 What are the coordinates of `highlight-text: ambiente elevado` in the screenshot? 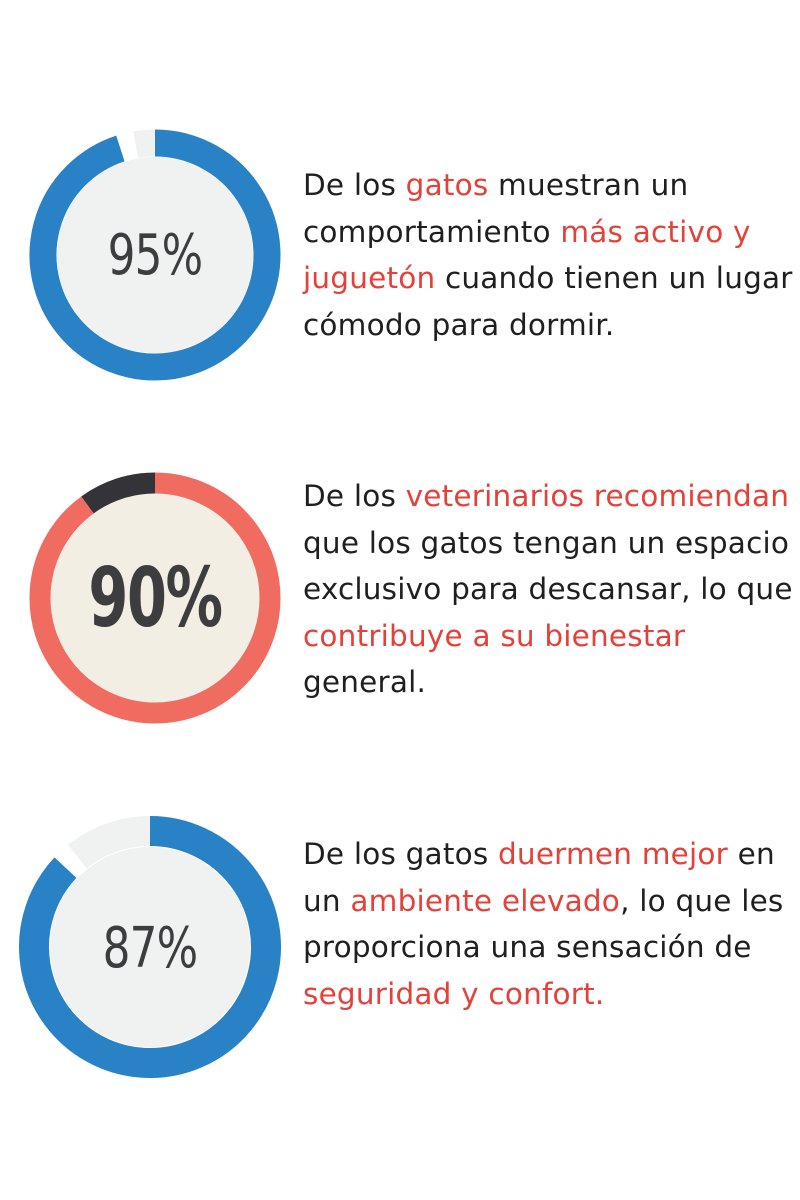 It's located at (485, 900).